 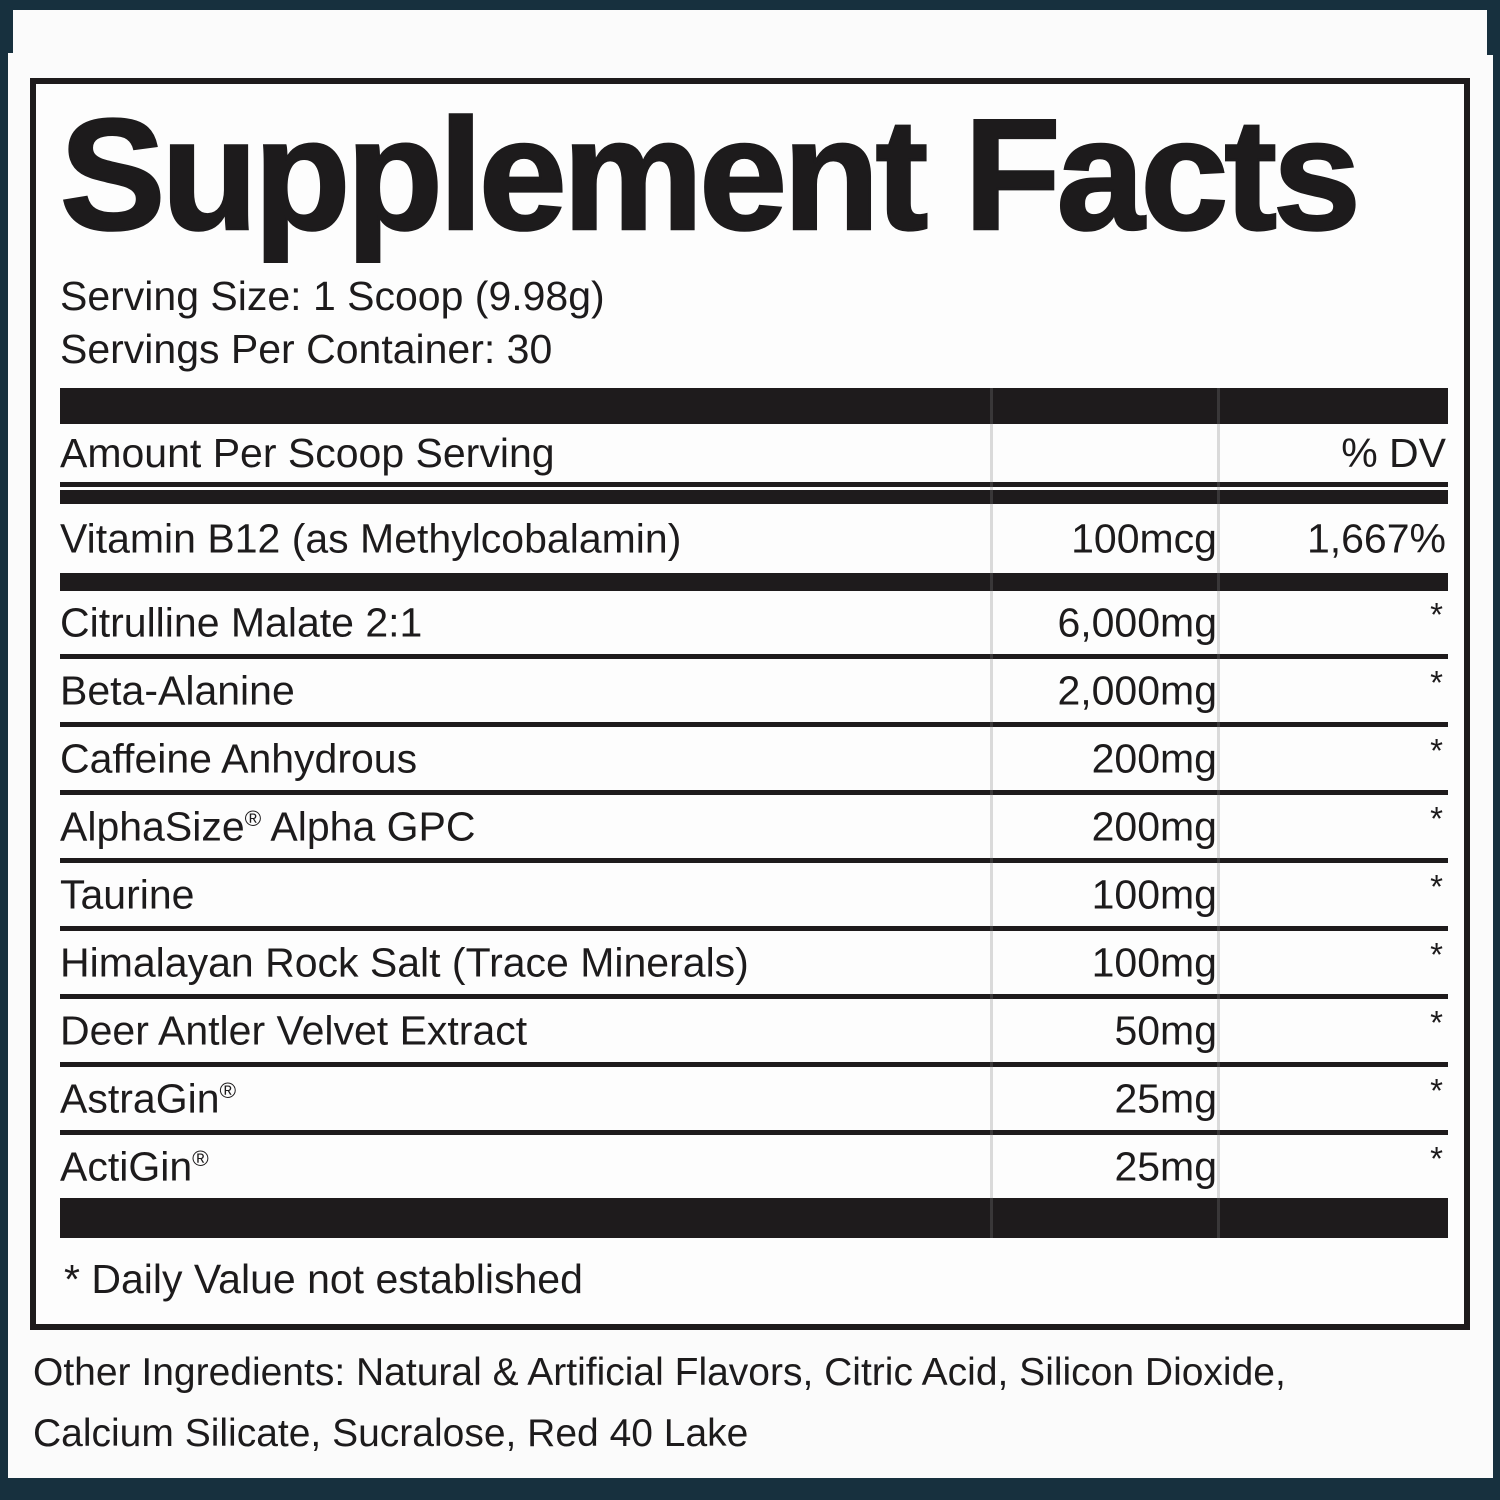 I want to click on separator-bar-bottom, so click(x=754, y=1218).